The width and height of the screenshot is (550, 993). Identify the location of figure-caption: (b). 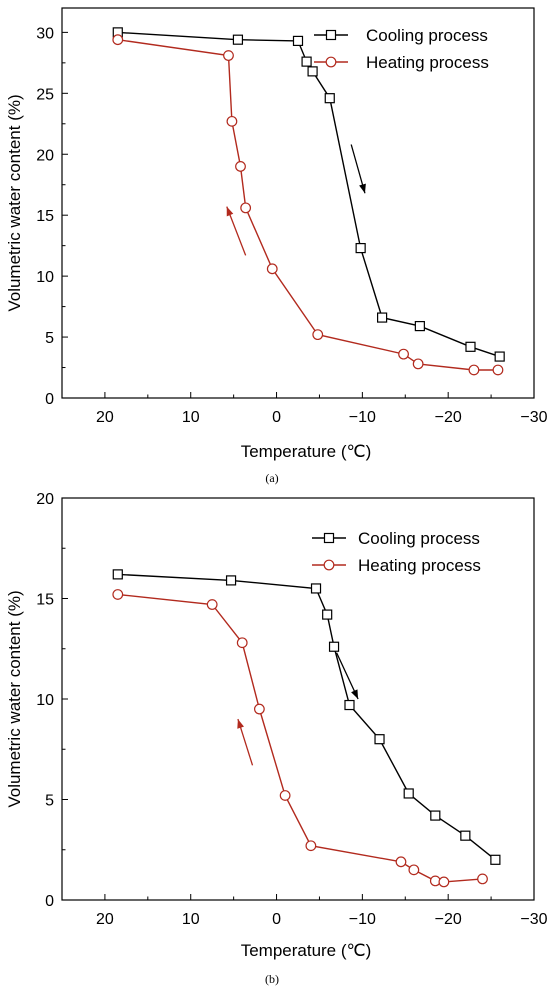
(272, 979).